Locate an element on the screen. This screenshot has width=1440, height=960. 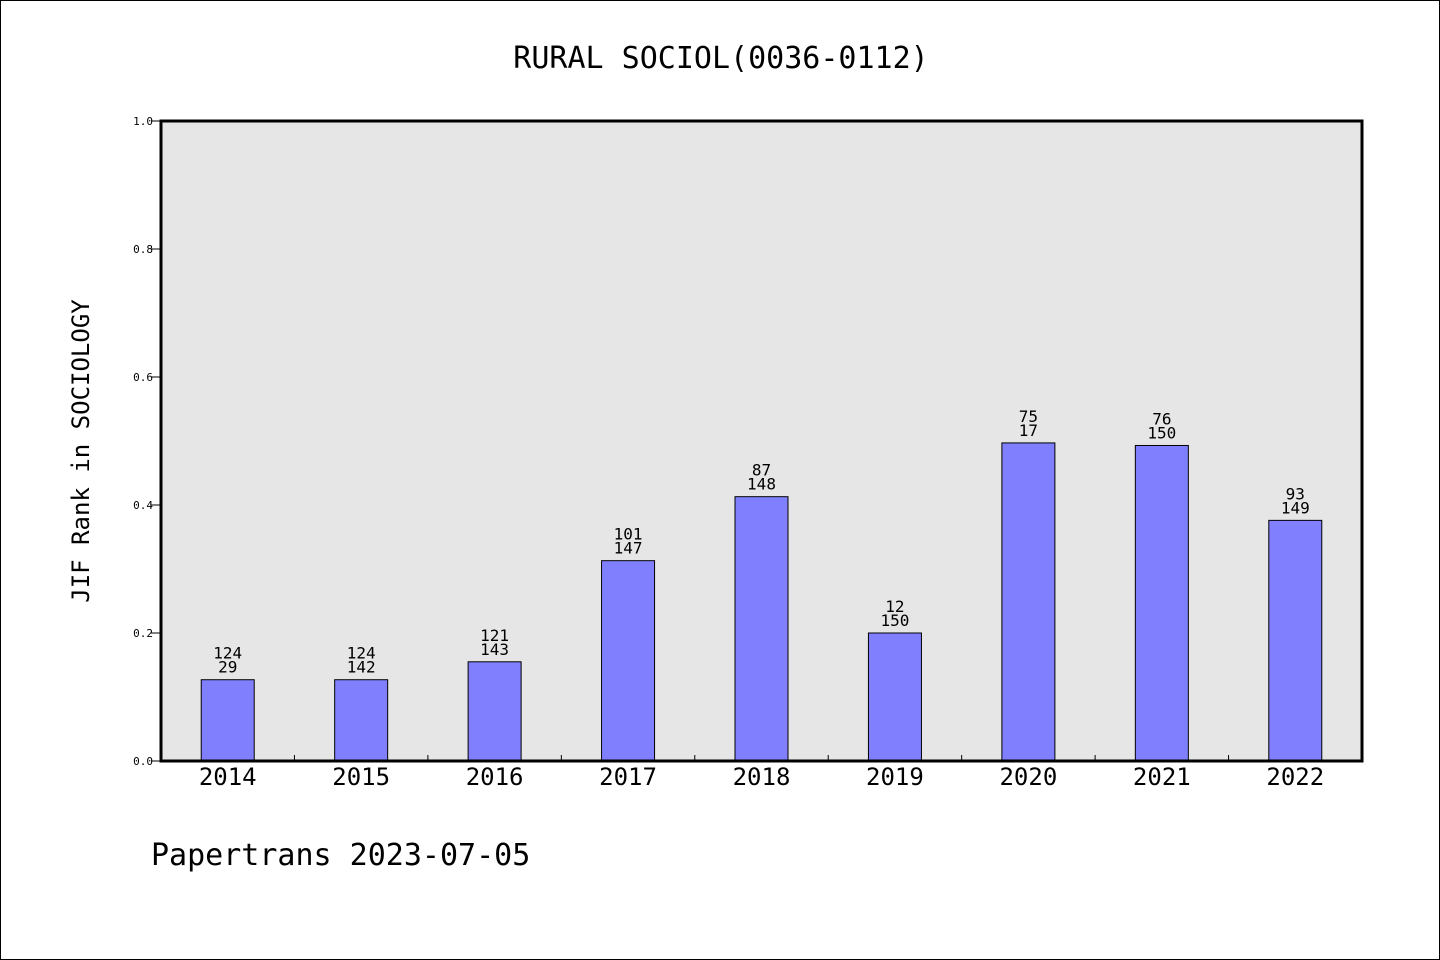
footer-credit: Papertrans 2023-07-05 is located at coordinates (340, 855).